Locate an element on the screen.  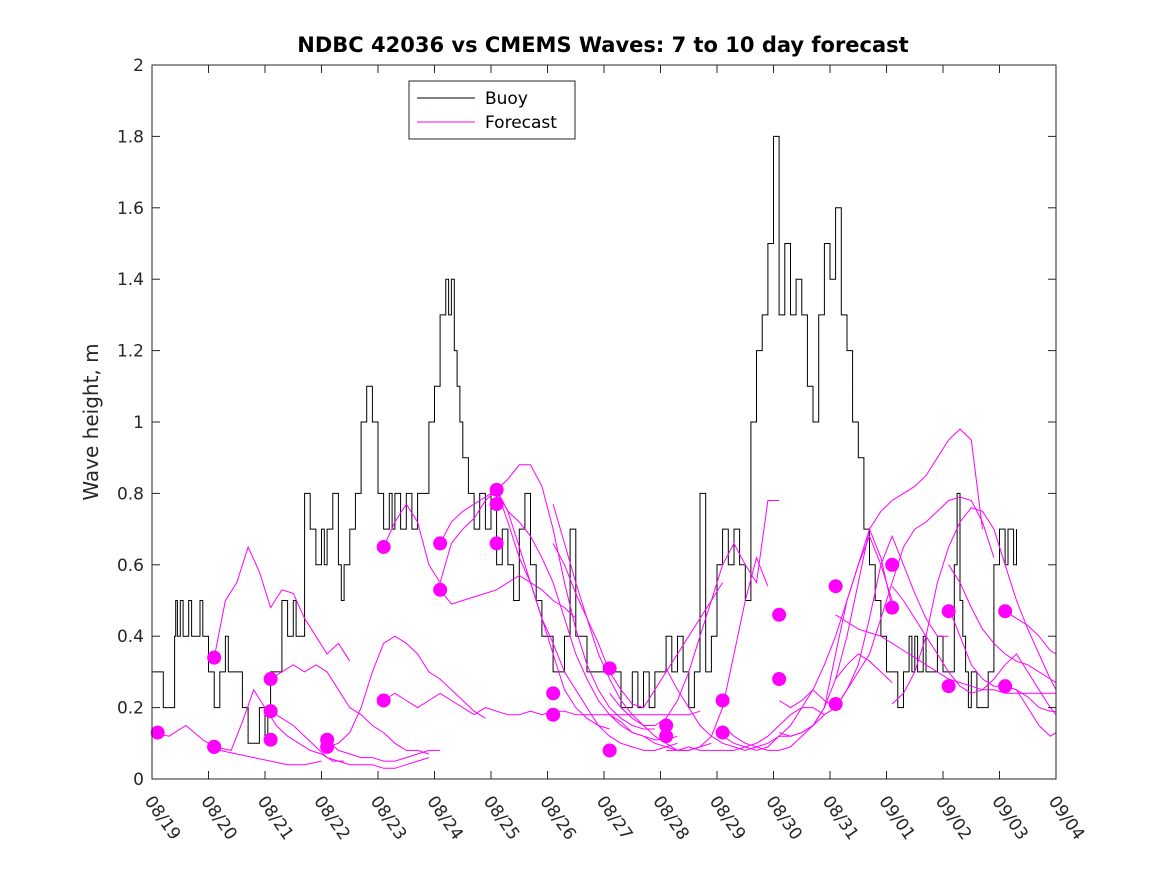
x-tick-label: 08/22 is located at coordinates (331, 818).